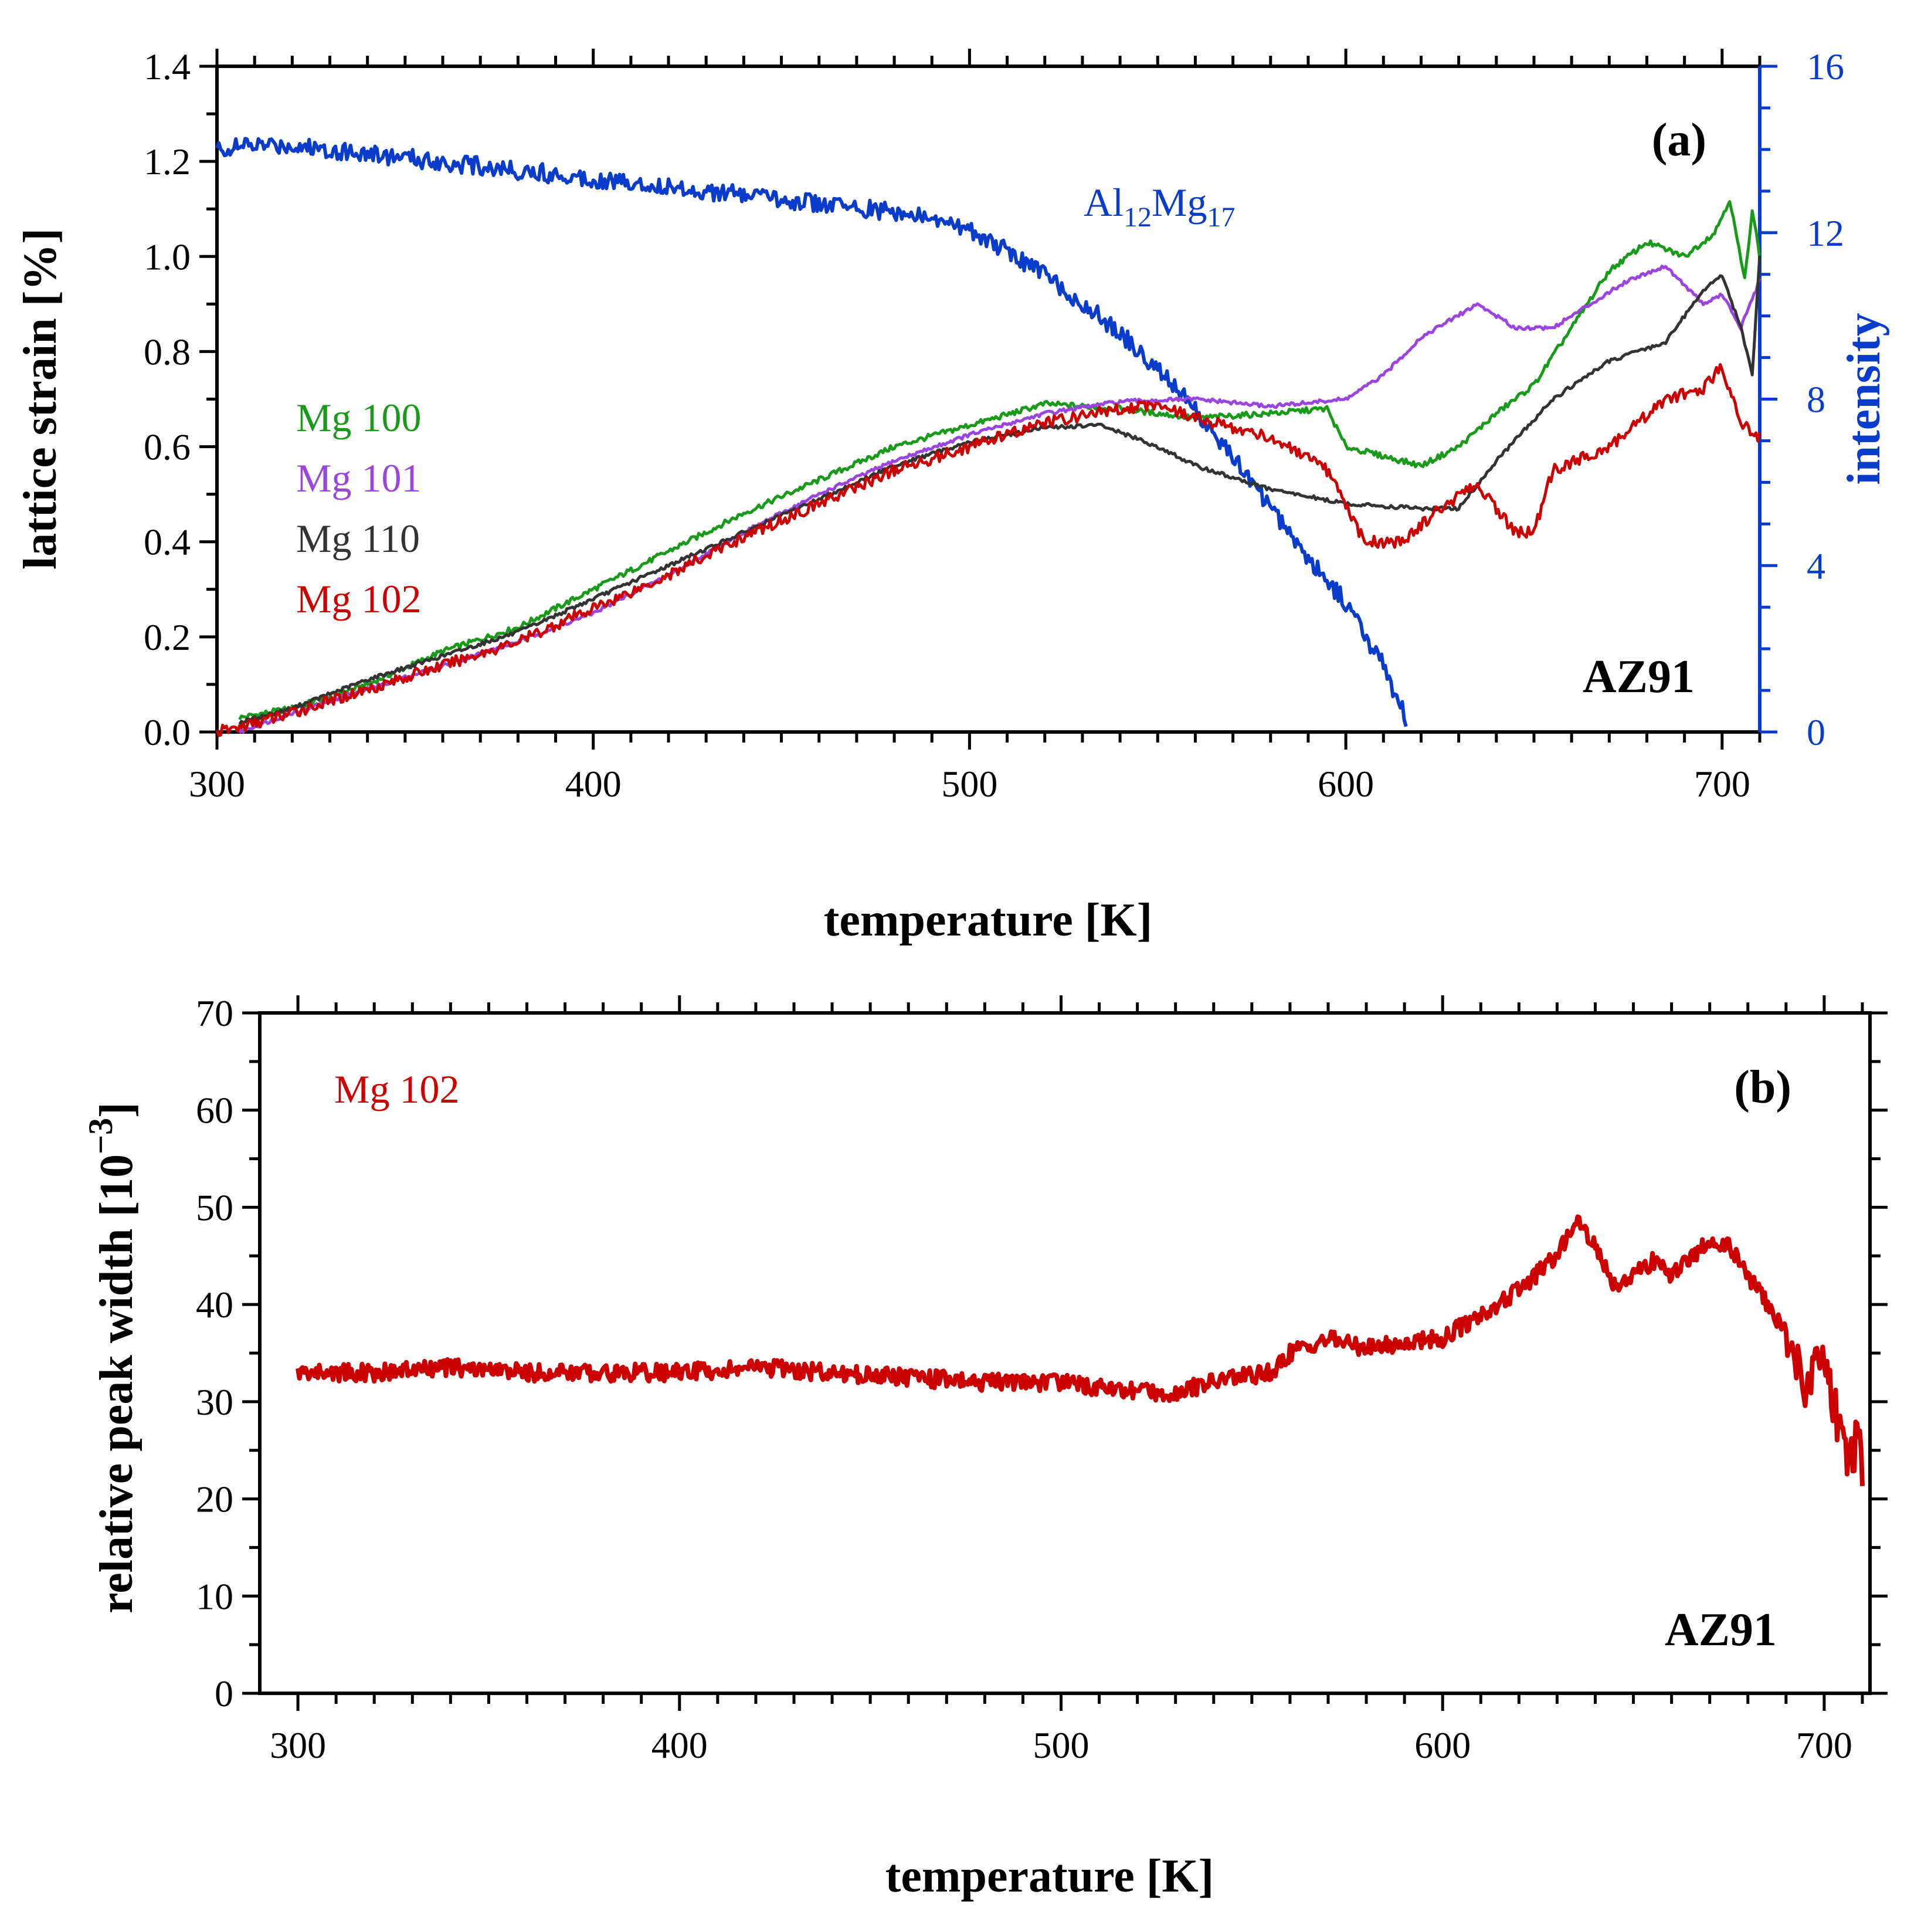  I want to click on panel-a-x-tick-label: 500, so click(969, 784).